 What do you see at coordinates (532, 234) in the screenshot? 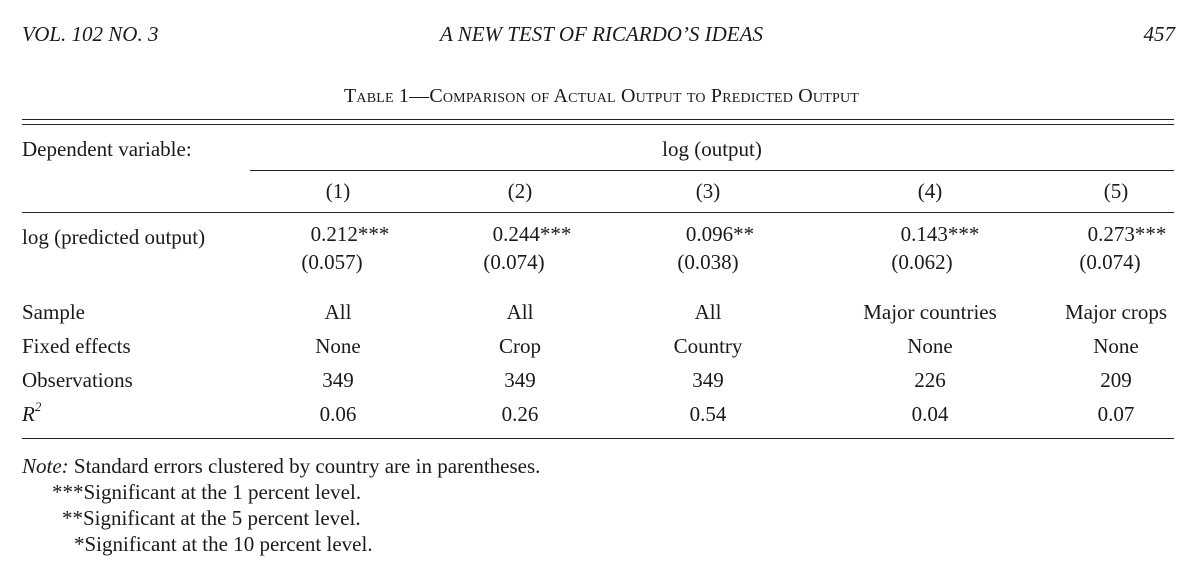
I see `coef-2: 0.244***` at bounding box center [532, 234].